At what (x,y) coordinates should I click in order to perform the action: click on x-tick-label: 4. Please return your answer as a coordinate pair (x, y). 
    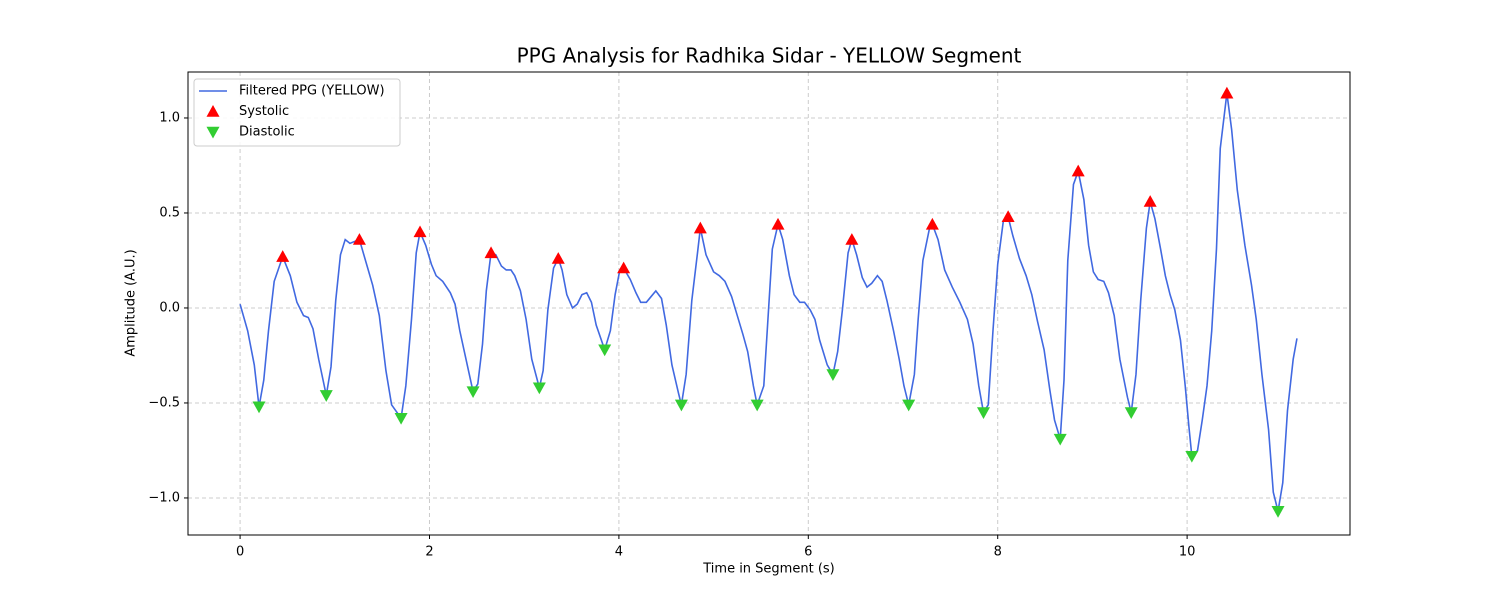
    Looking at the image, I should click on (619, 552).